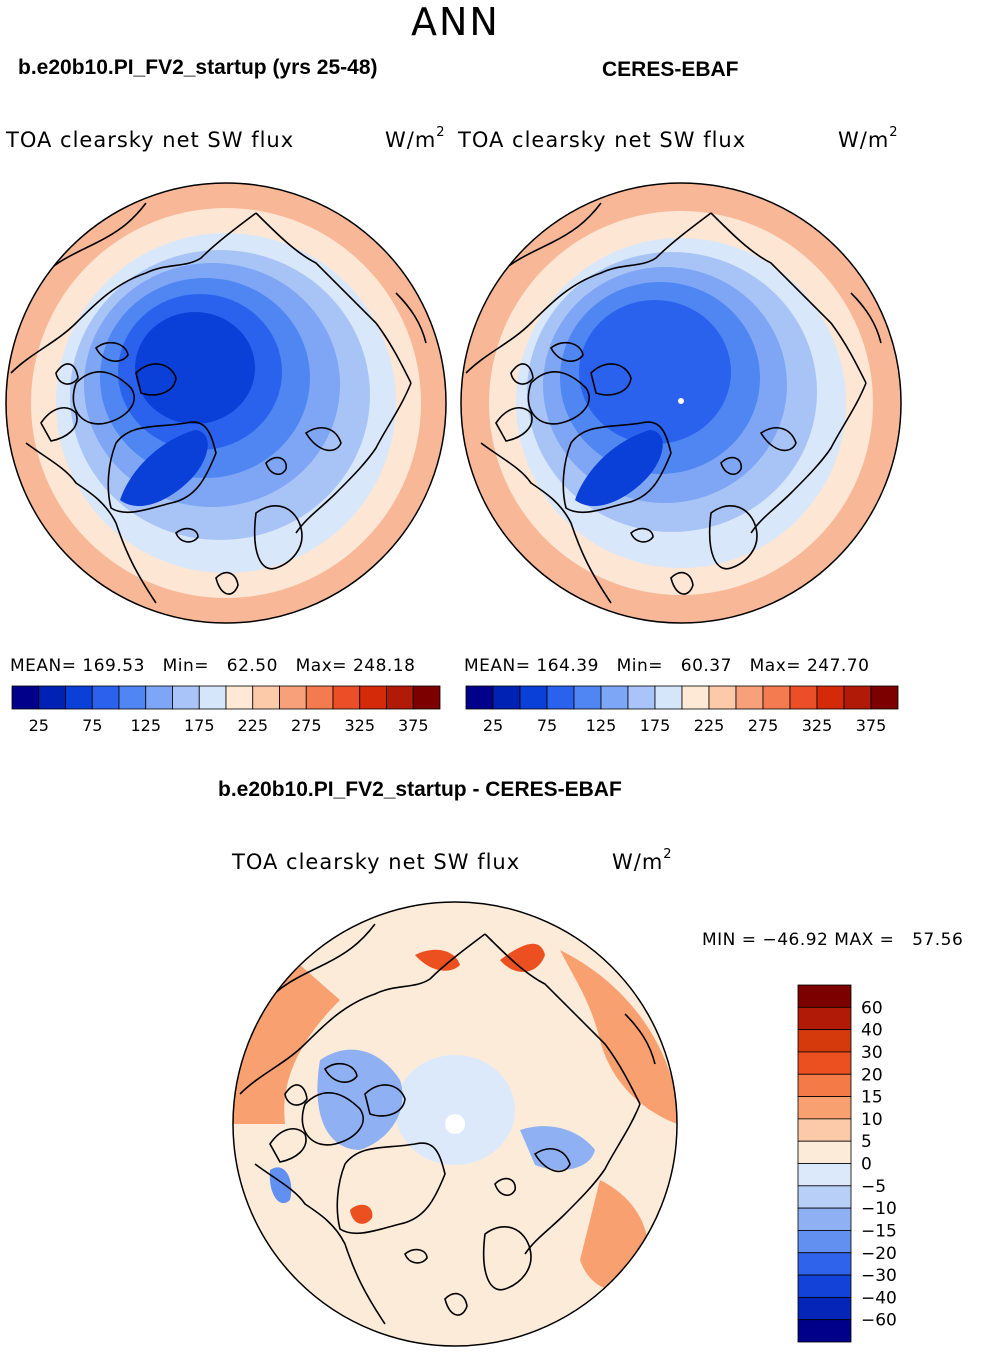  What do you see at coordinates (252, 725) in the screenshot?
I see `panel1-colorbar-tick-label: 225` at bounding box center [252, 725].